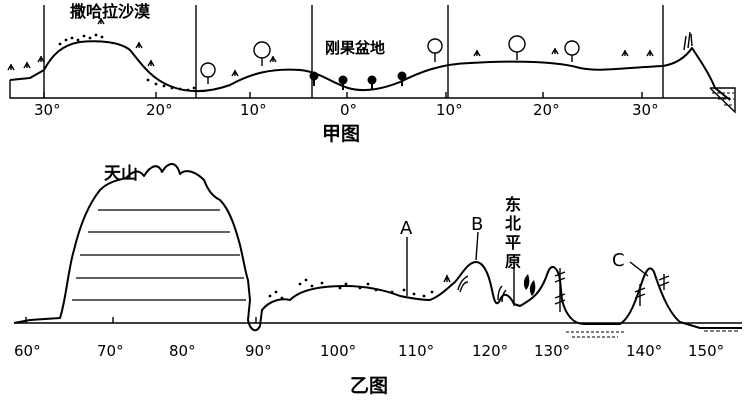 The width and height of the screenshot is (750, 402). I want to click on top-tick: 0°, so click(348, 110).